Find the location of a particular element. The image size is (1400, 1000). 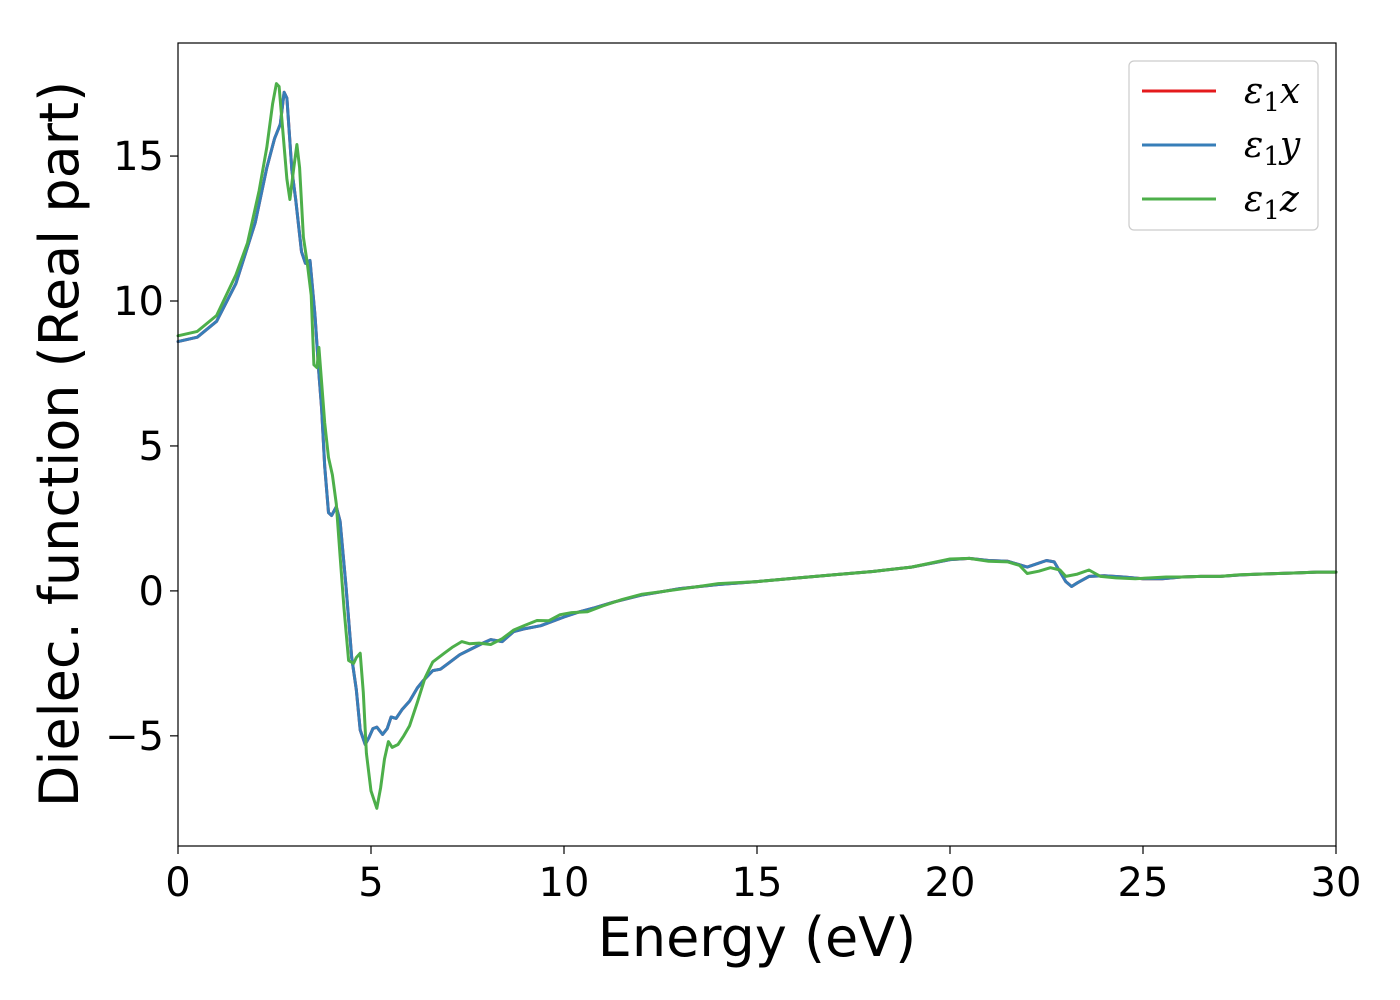

legend: ε1x ε1y ε1z is located at coordinates (1223, 145).